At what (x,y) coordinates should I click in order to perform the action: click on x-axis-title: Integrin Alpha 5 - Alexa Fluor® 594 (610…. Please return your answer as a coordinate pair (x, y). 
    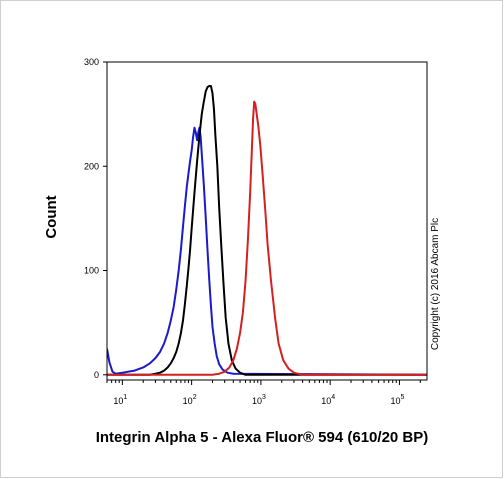
    Looking at the image, I should click on (262, 437).